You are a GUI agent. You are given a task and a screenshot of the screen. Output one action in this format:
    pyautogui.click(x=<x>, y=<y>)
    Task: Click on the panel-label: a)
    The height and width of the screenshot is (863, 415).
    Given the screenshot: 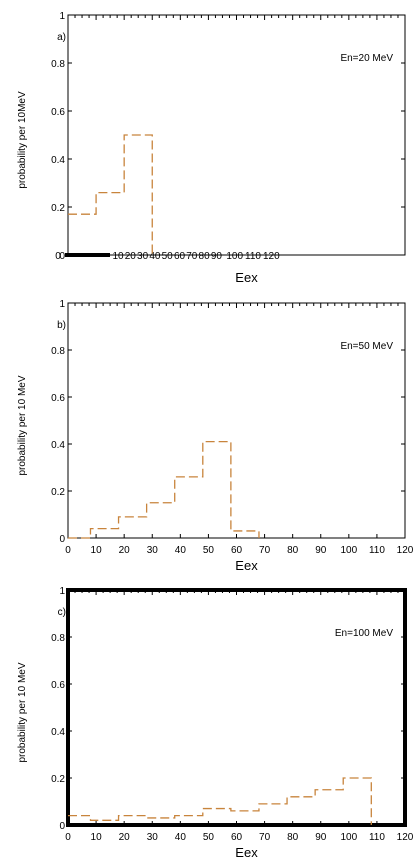 What is the action you would take?
    pyautogui.click(x=61, y=37)
    